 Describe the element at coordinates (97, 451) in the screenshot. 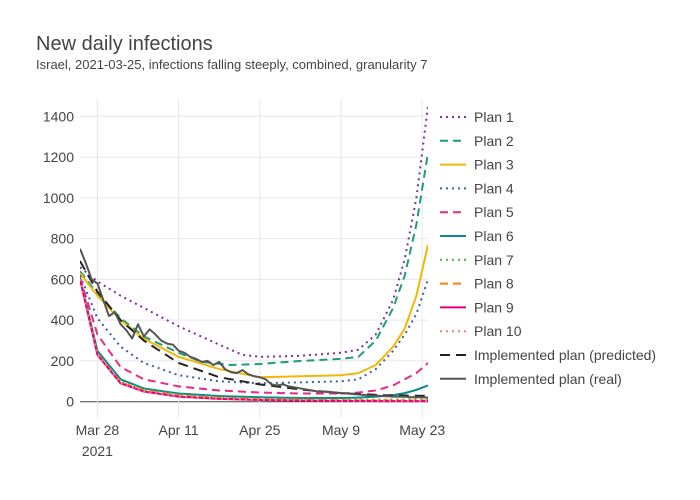

I see `x-tick-sublabel: 2021` at that location.